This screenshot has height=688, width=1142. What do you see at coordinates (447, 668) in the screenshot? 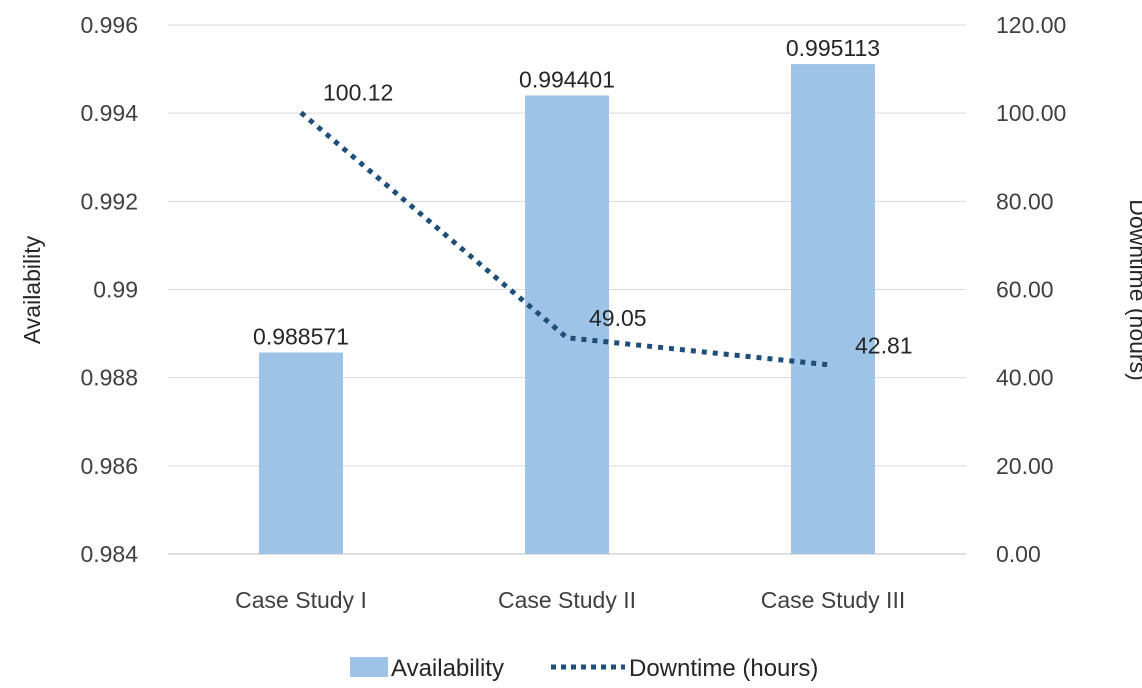
I see `legend-label-availability: Availability` at bounding box center [447, 668].